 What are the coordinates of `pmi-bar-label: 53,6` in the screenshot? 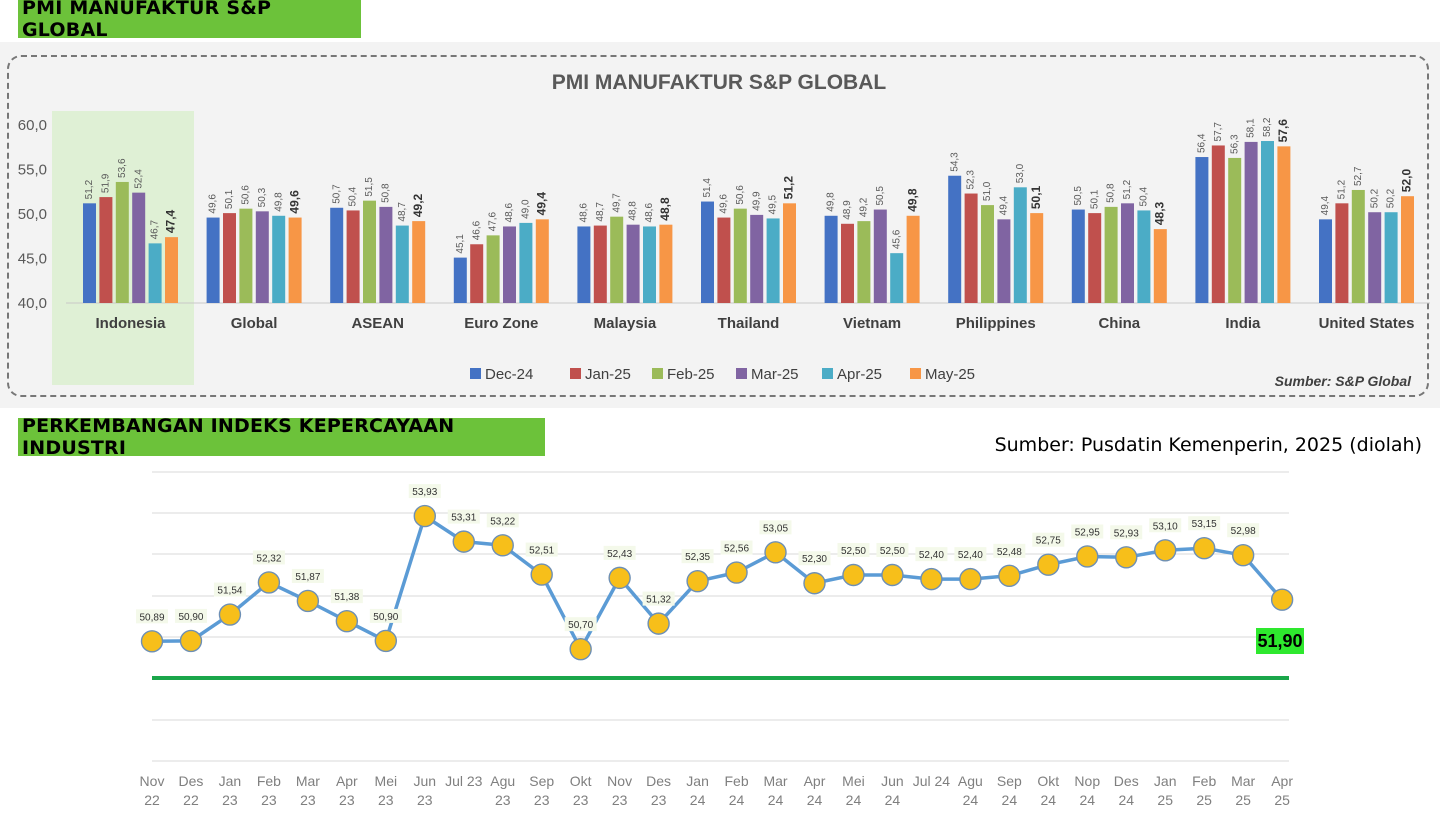 It's located at (122, 168).